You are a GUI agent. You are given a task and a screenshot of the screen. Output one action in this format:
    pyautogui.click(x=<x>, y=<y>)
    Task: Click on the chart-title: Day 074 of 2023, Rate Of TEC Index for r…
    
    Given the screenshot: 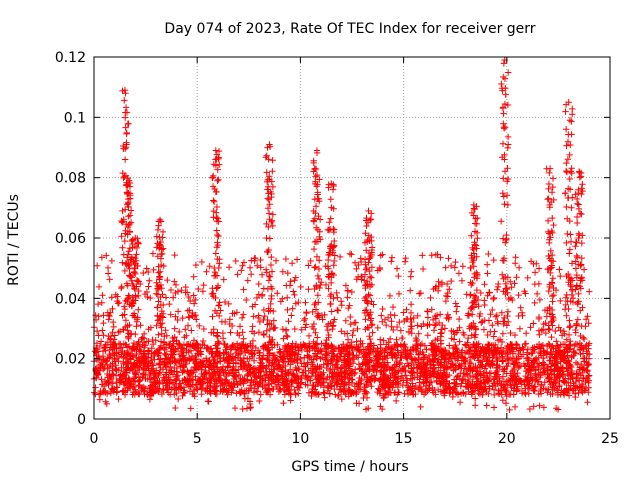 What is the action you would take?
    pyautogui.click(x=349, y=29)
    